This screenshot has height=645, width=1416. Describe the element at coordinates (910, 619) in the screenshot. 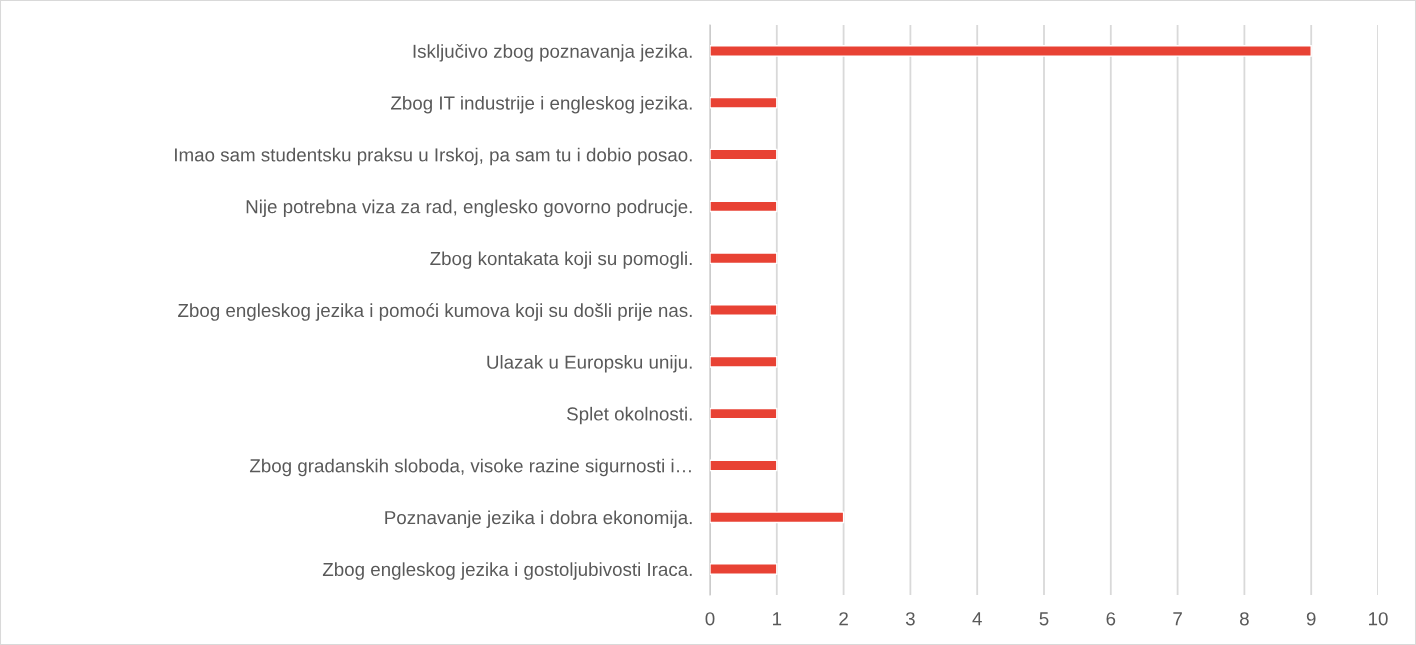

I see `x-tick-label: 3` at that location.